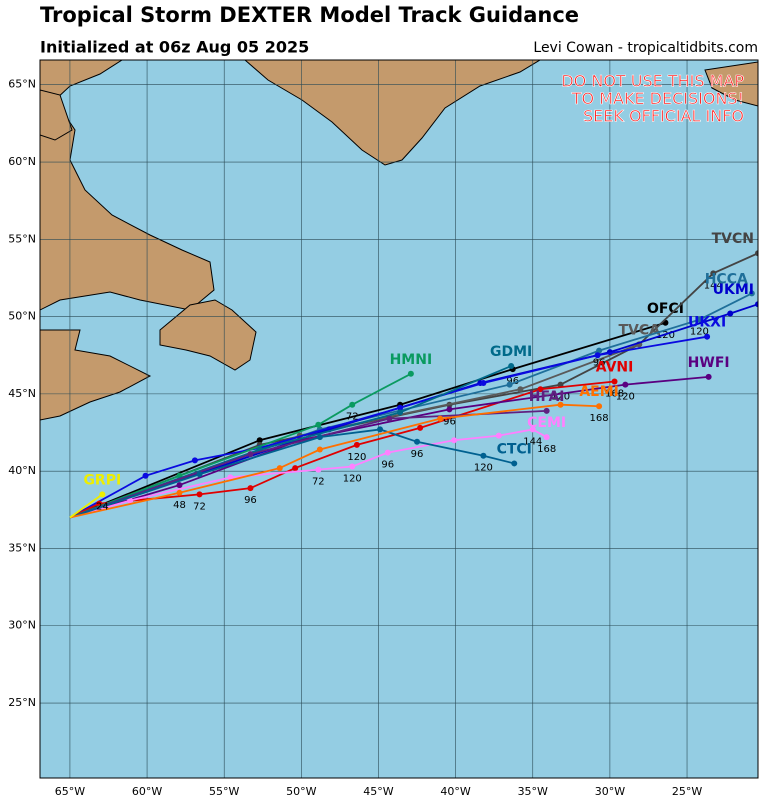 Image resolution: width=768 pixels, height=805 pixels. I want to click on lon-tick-label: 25°W, so click(687, 791).